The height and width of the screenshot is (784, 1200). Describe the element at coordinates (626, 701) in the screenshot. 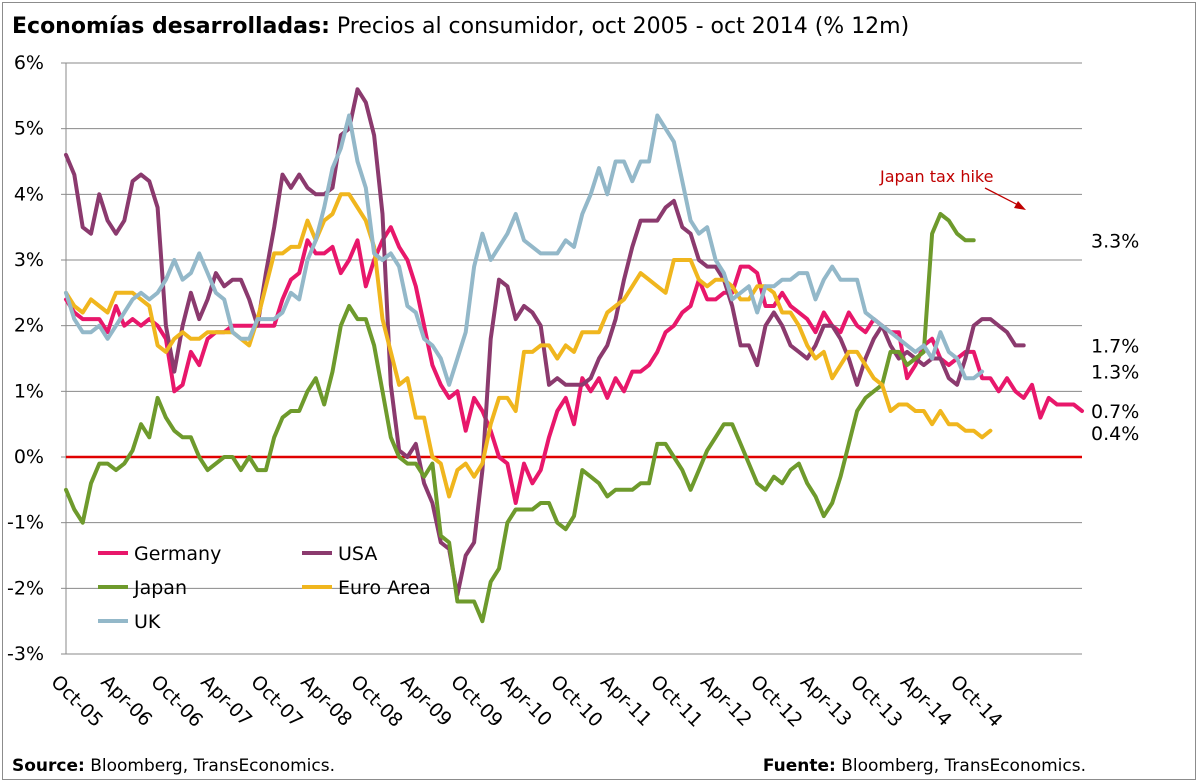

I see `x-tick-label: Apr-11` at that location.